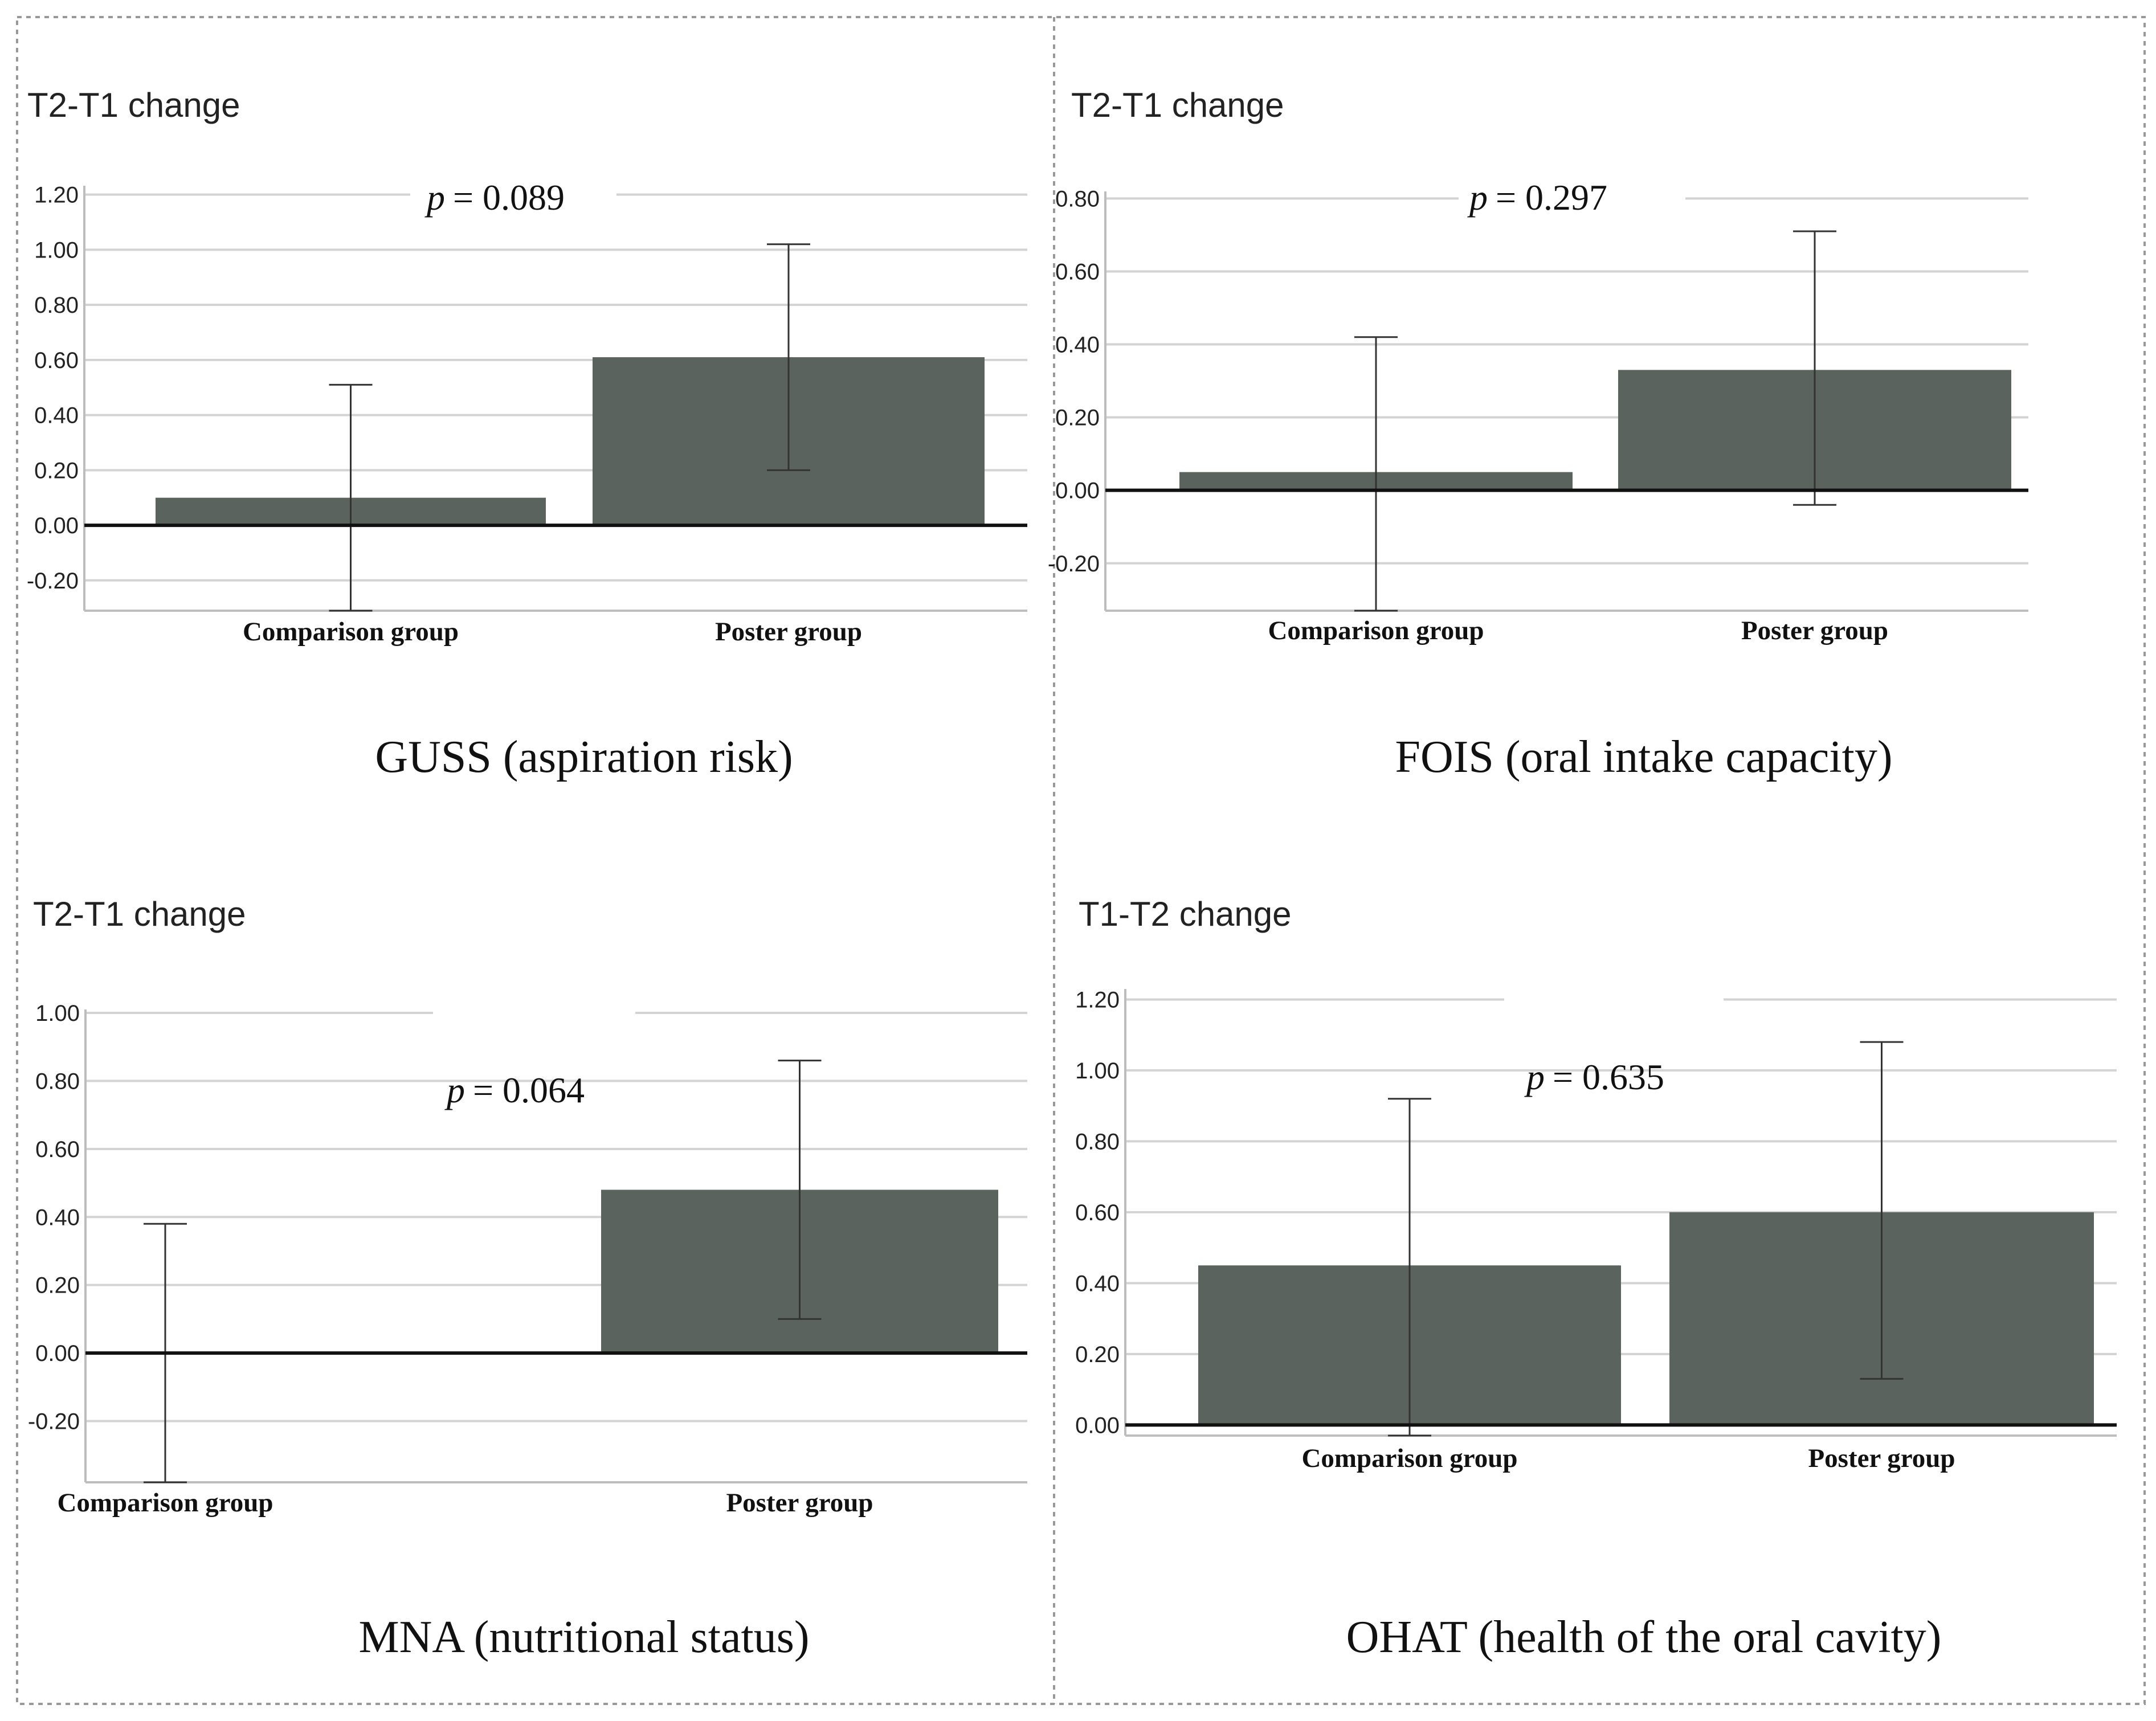 Image resolution: width=2156 pixels, height=1721 pixels. I want to click on y-ticks: 0.00 0.20 0.40 0.60 0.80 1.00 1.20, so click(1097, 1212).